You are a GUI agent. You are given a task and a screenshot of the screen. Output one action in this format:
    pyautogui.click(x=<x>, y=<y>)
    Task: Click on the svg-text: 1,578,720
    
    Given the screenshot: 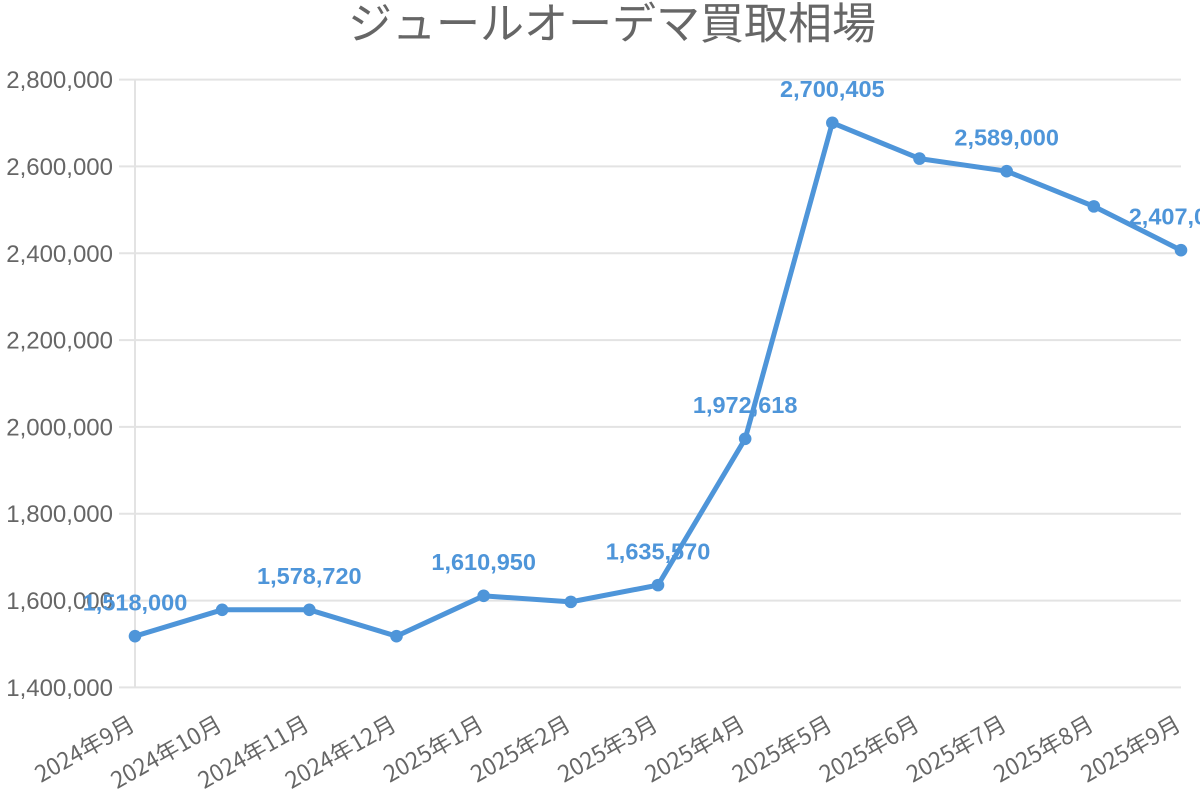 What is the action you would take?
    pyautogui.click(x=309, y=576)
    